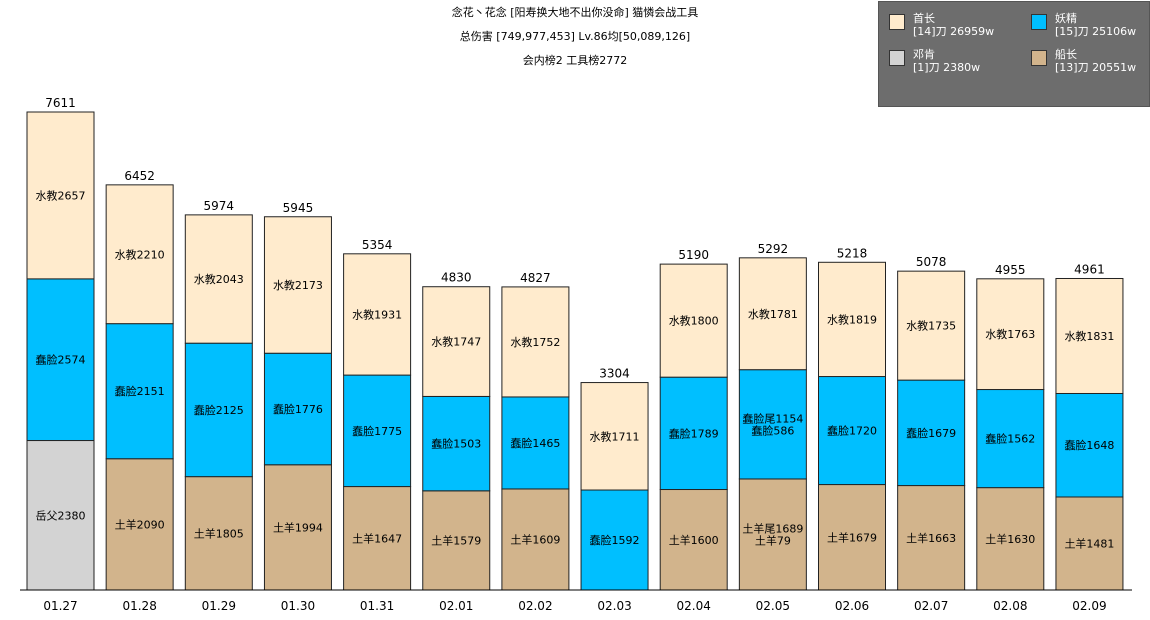 Image resolution: width=1150 pixels, height=620 pixels. I want to click on segment-label: 土羊1481, so click(1089, 543).